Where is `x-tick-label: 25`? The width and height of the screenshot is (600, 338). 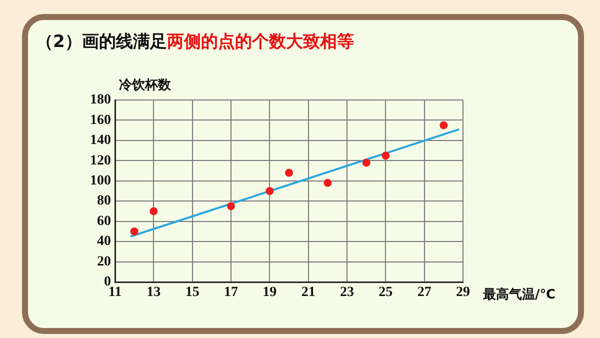 x-tick-label: 25 is located at coordinates (385, 292).